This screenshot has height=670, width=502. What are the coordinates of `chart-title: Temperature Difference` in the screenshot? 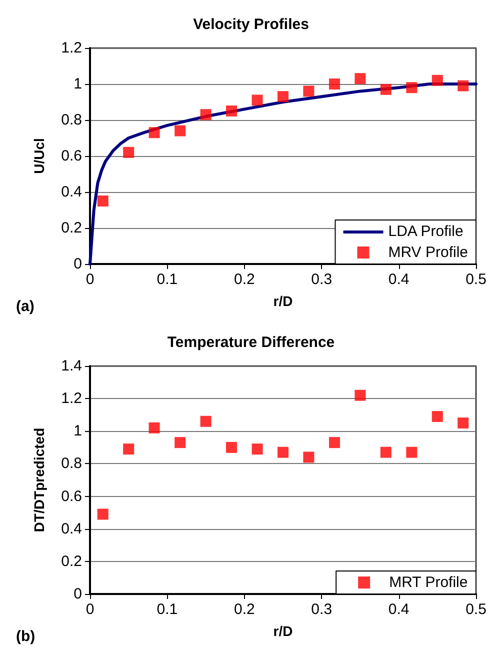 It's located at (251, 342).